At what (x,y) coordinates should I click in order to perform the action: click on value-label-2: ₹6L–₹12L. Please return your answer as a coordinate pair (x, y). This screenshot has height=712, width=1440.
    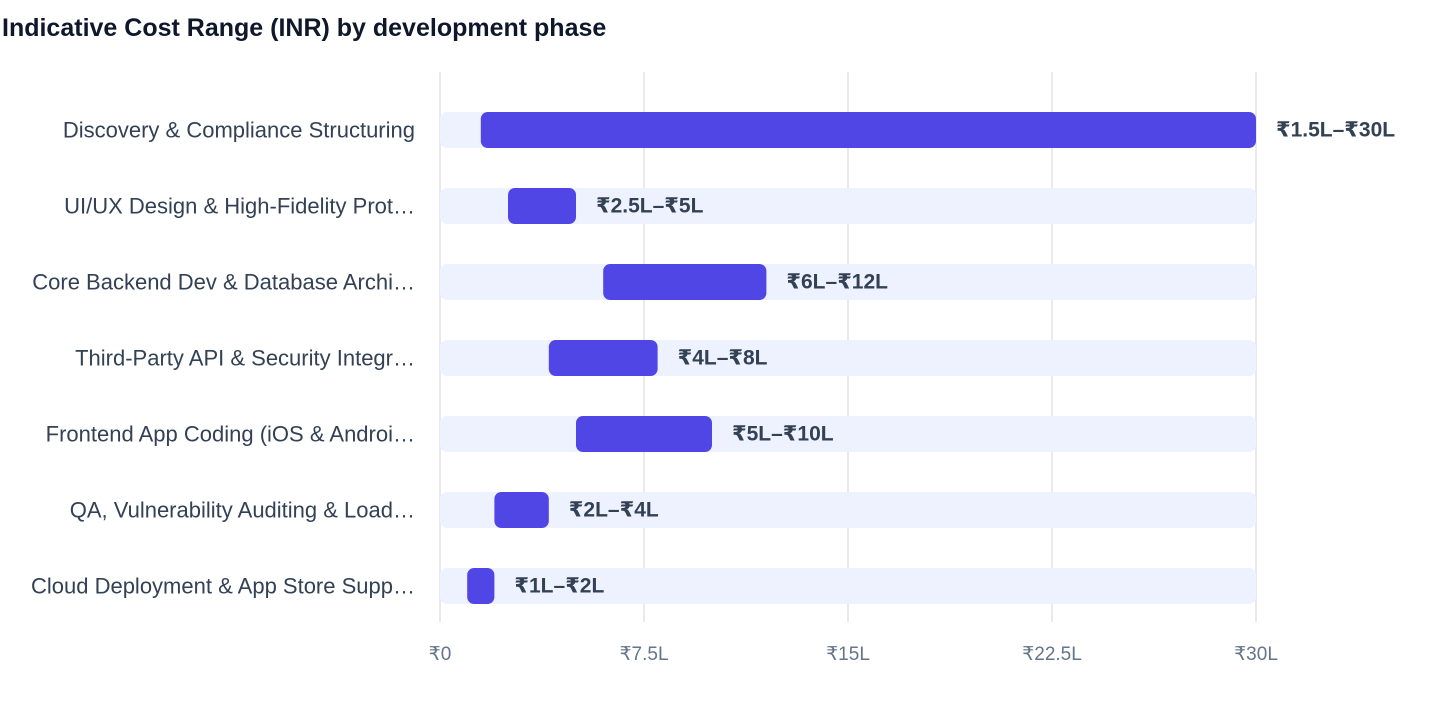
    Looking at the image, I should click on (837, 282).